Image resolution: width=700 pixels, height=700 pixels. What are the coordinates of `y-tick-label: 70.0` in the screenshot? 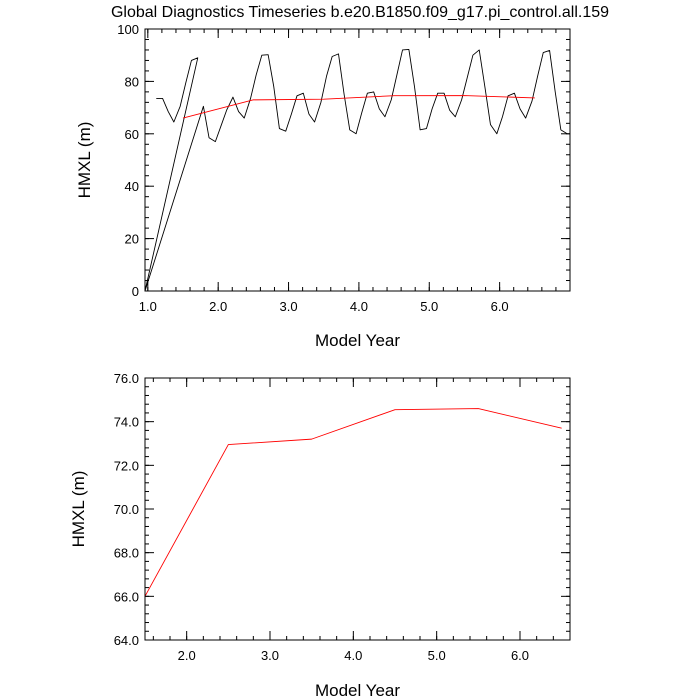 It's located at (126, 509).